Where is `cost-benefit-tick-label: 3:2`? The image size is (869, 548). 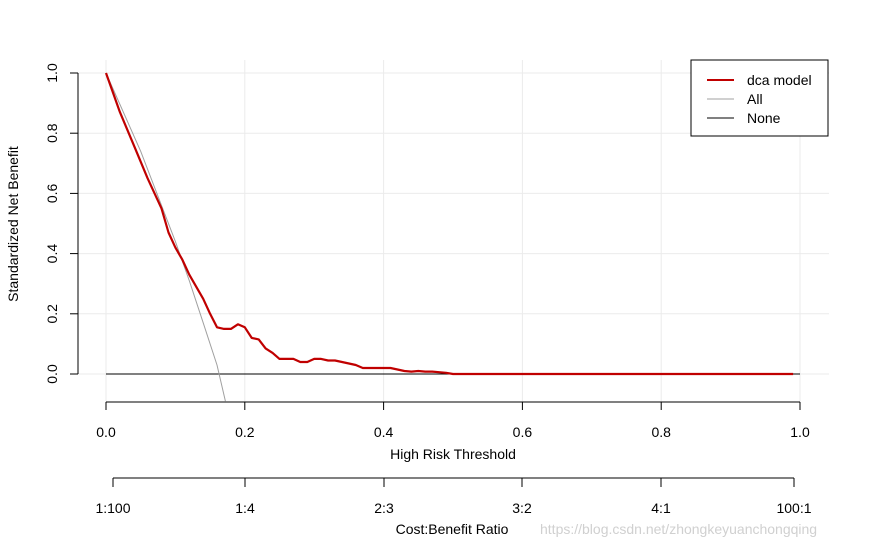
cost-benefit-tick-label: 3:2 is located at coordinates (522, 508).